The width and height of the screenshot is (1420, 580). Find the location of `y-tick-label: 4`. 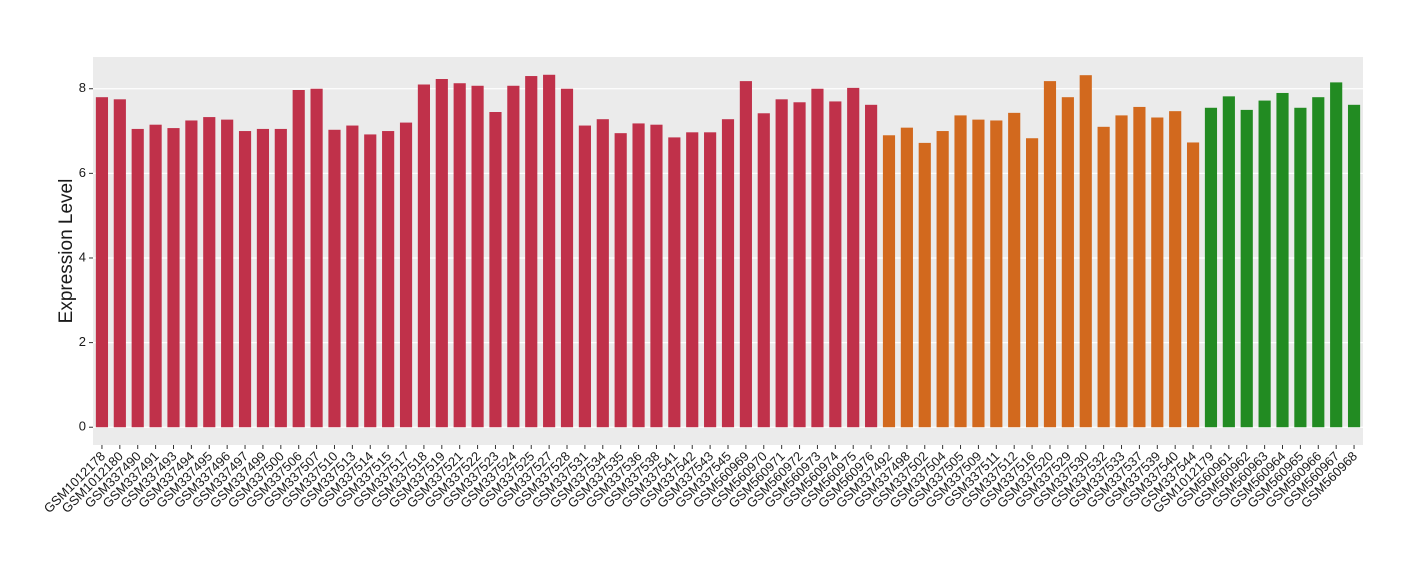

y-tick-label: 4 is located at coordinates (82, 256).